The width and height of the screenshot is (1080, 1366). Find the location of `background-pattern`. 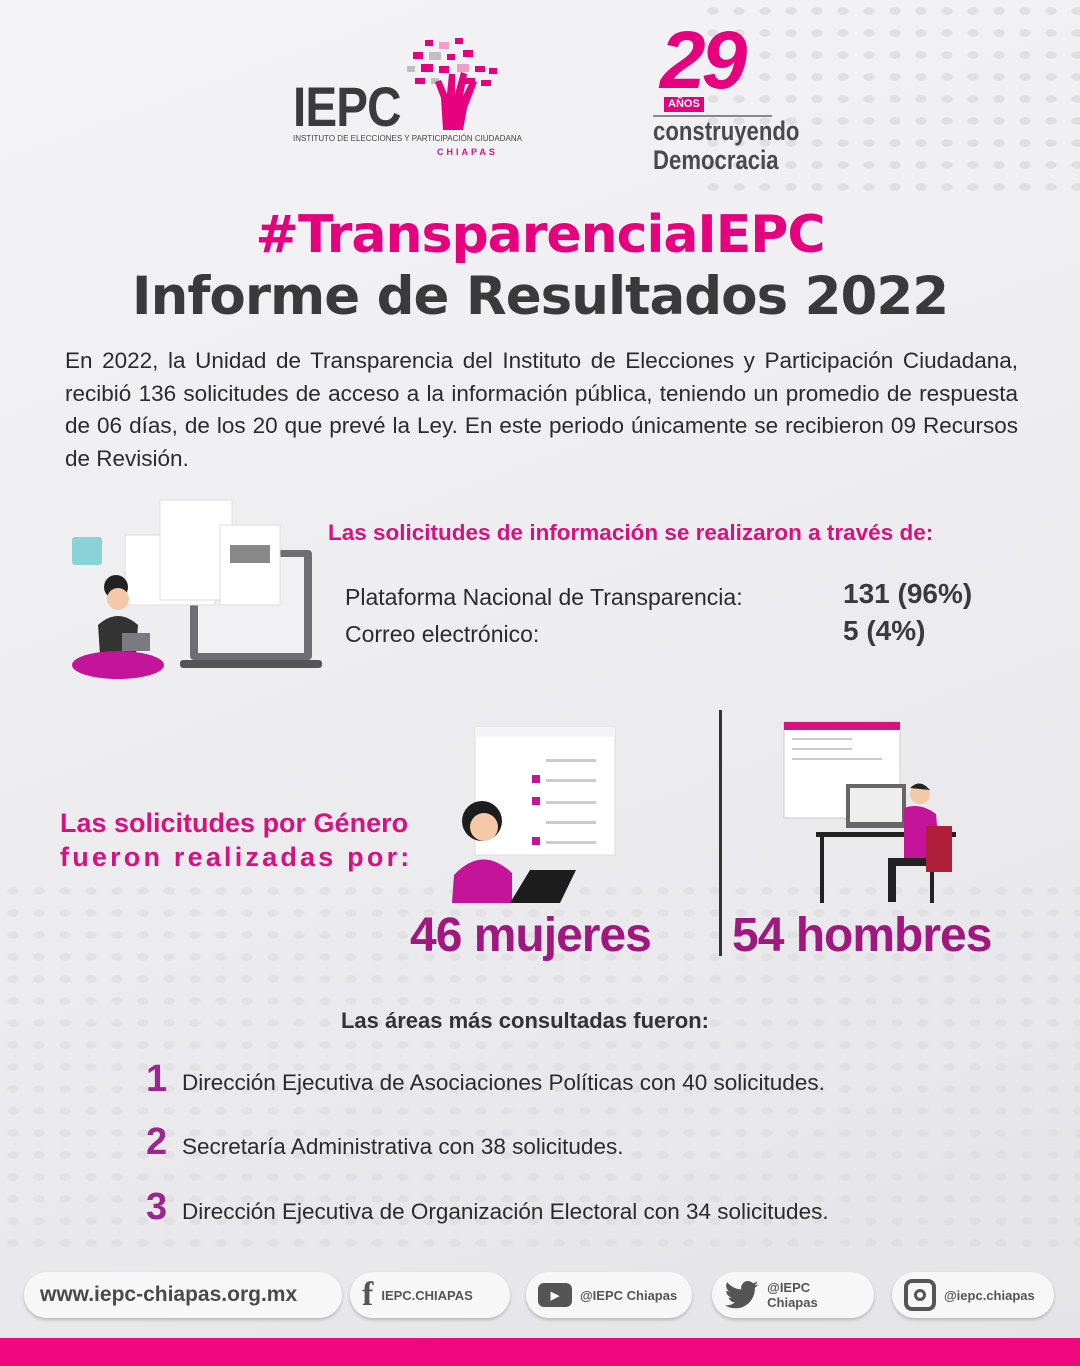

background-pattern is located at coordinates (890, 100).